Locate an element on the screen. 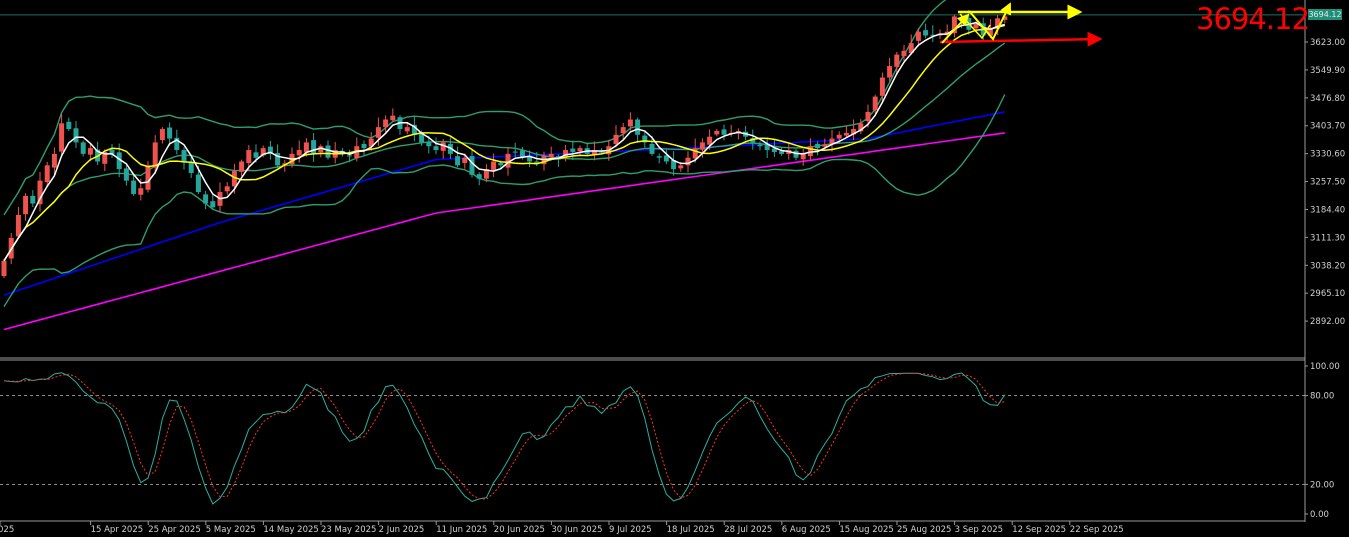  time-tick-label: 6 Aug 2025 is located at coordinates (806, 530).